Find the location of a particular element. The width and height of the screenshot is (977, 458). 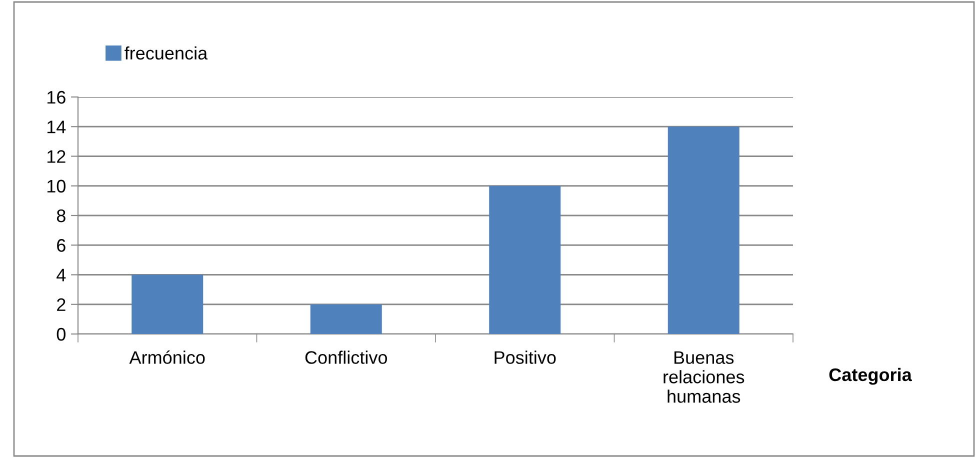

x-tick-label: Buenas relaciones humanas is located at coordinates (704, 377).